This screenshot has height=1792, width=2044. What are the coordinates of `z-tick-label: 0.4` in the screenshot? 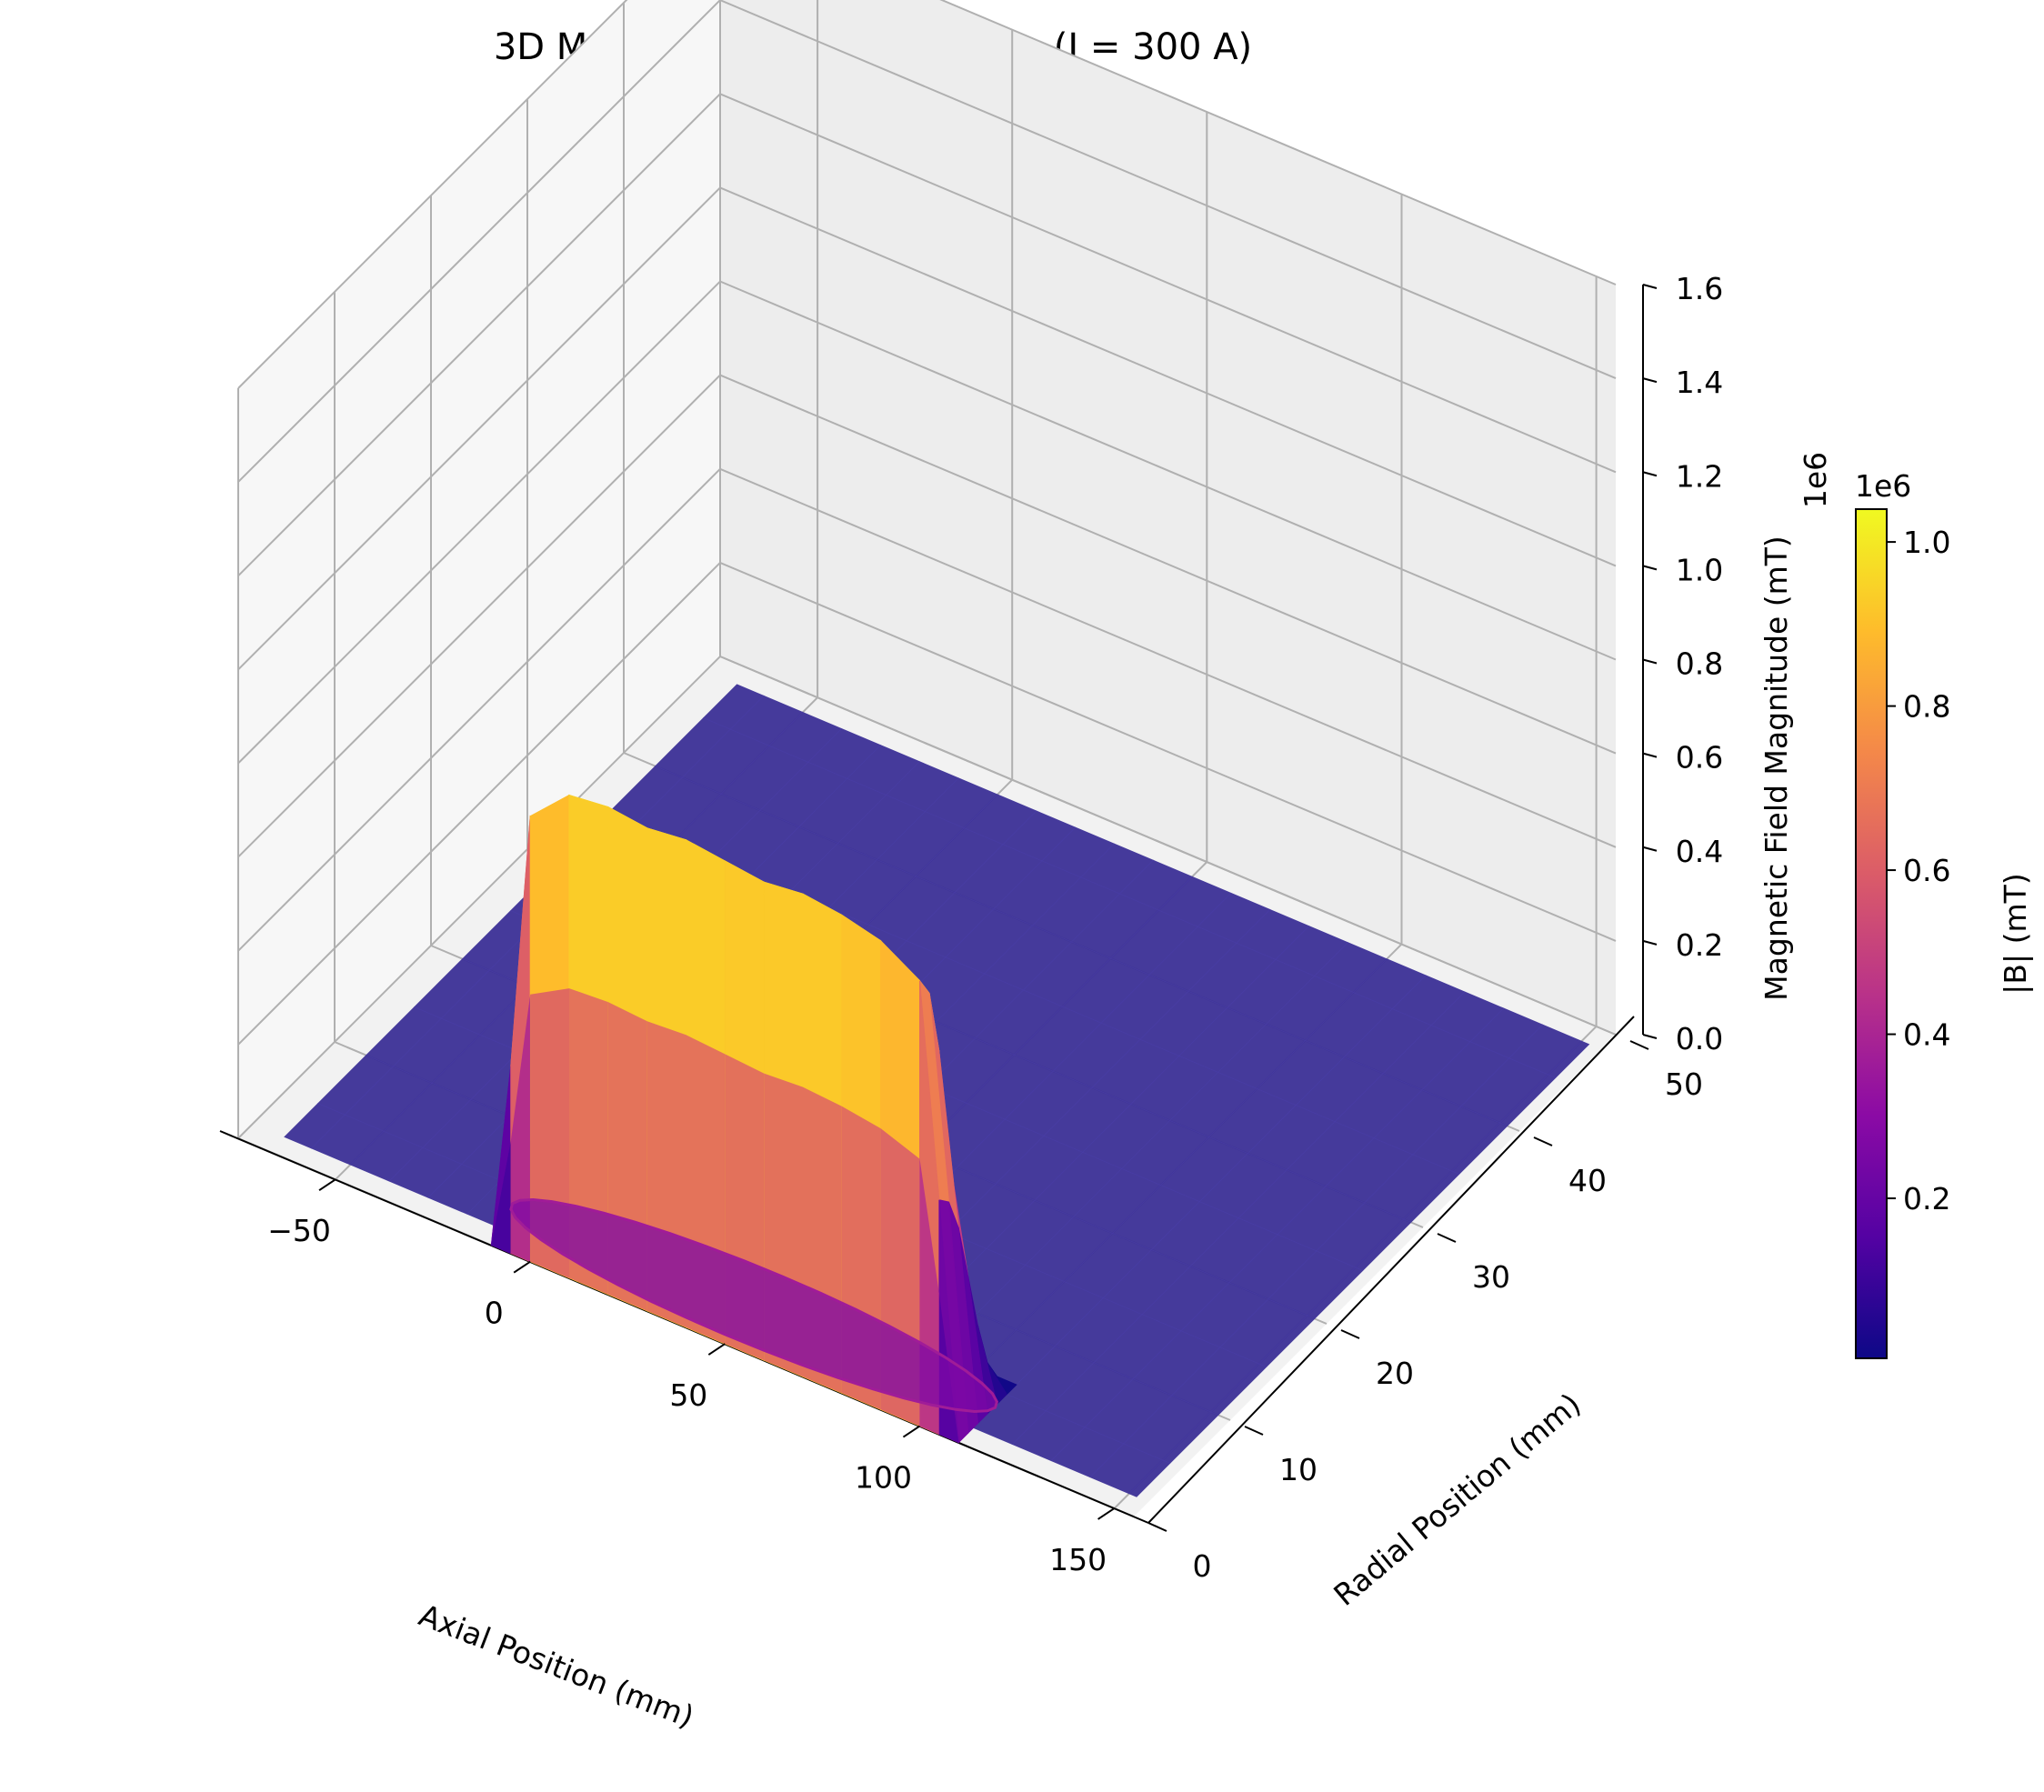 It's located at (1700, 851).